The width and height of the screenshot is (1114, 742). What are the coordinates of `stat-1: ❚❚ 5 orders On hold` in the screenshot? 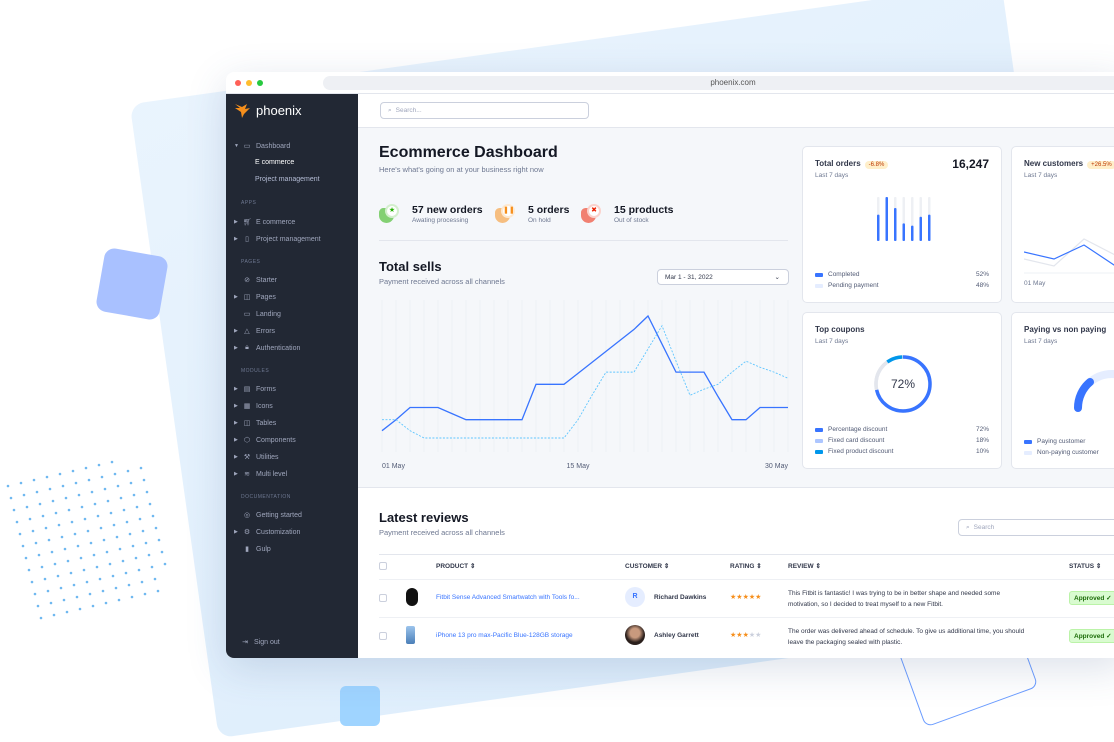 It's located at (550, 217).